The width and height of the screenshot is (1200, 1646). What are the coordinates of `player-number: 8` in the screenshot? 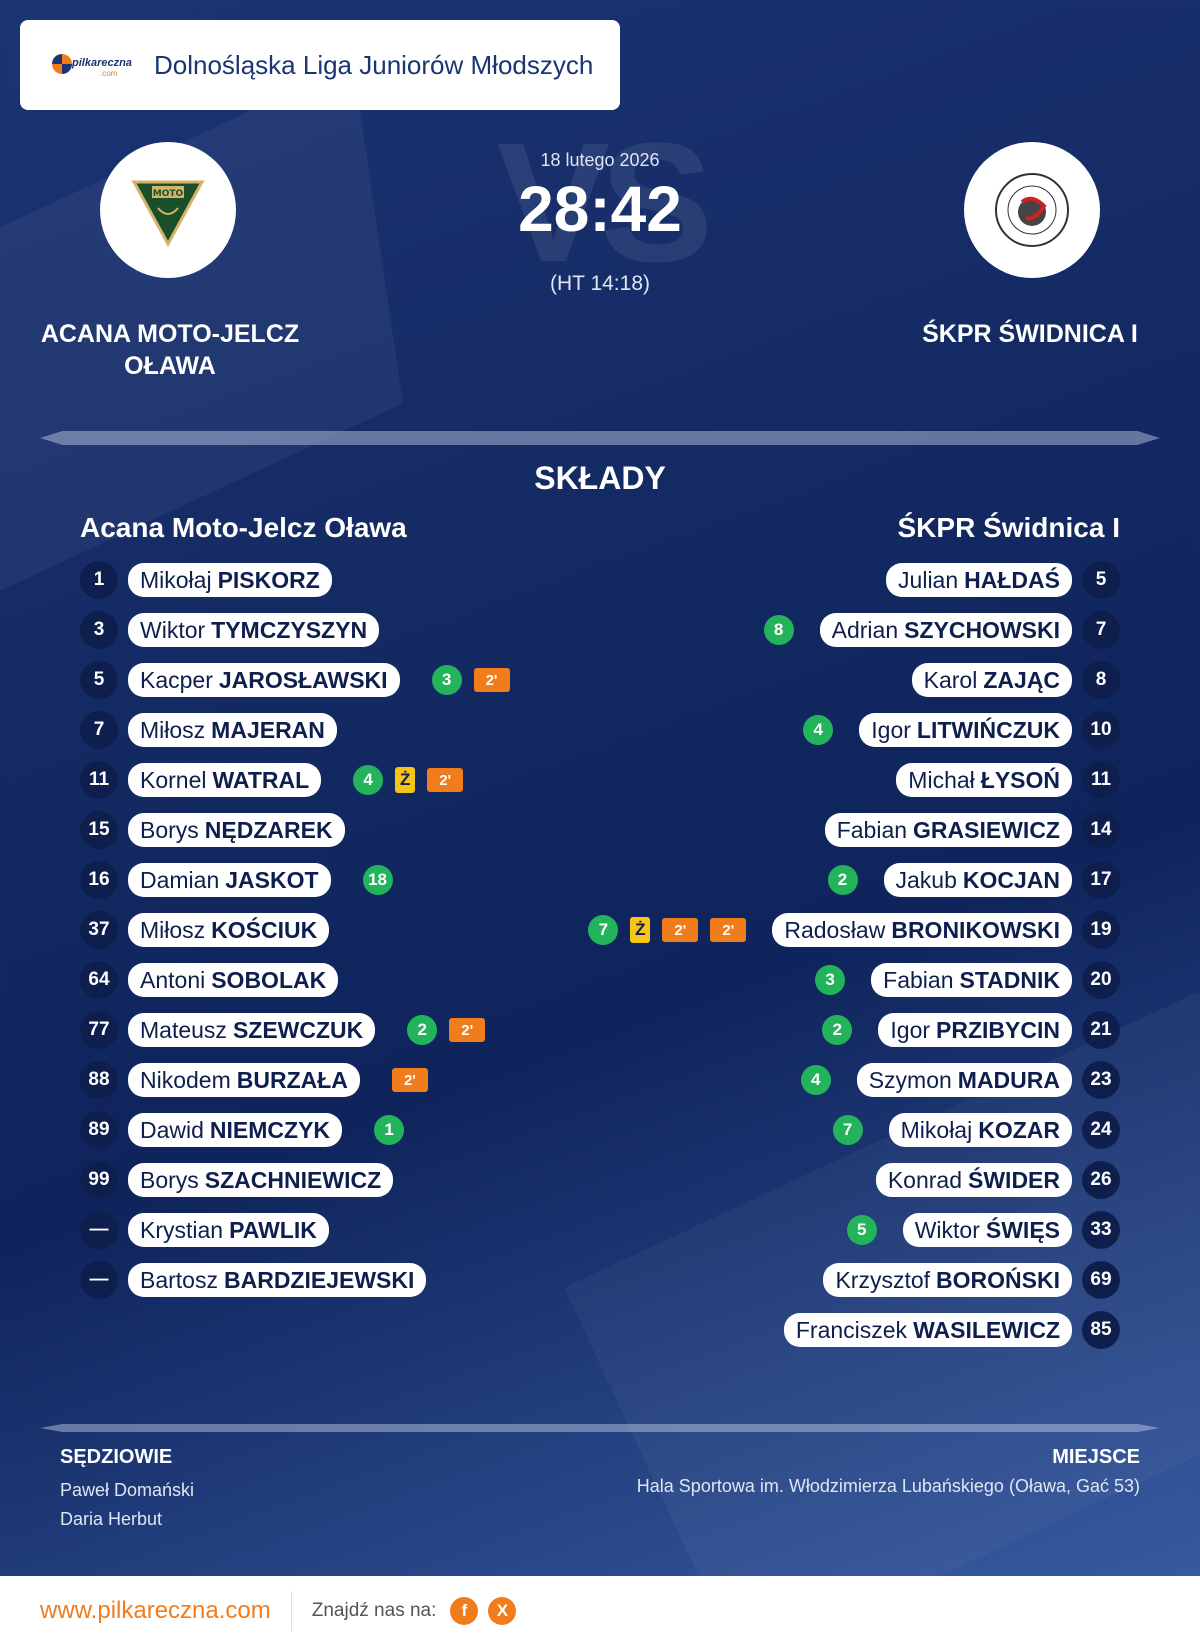 It's located at (1101, 680).